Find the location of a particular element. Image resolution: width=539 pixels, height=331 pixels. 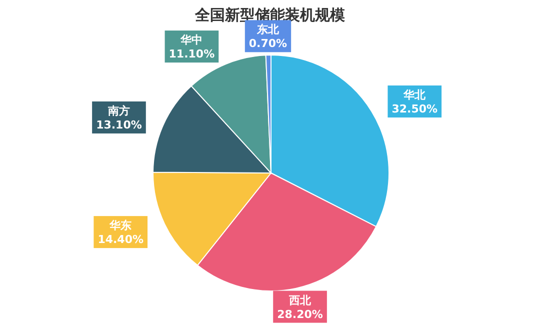

data-label: 32.50% is located at coordinates (415, 109).